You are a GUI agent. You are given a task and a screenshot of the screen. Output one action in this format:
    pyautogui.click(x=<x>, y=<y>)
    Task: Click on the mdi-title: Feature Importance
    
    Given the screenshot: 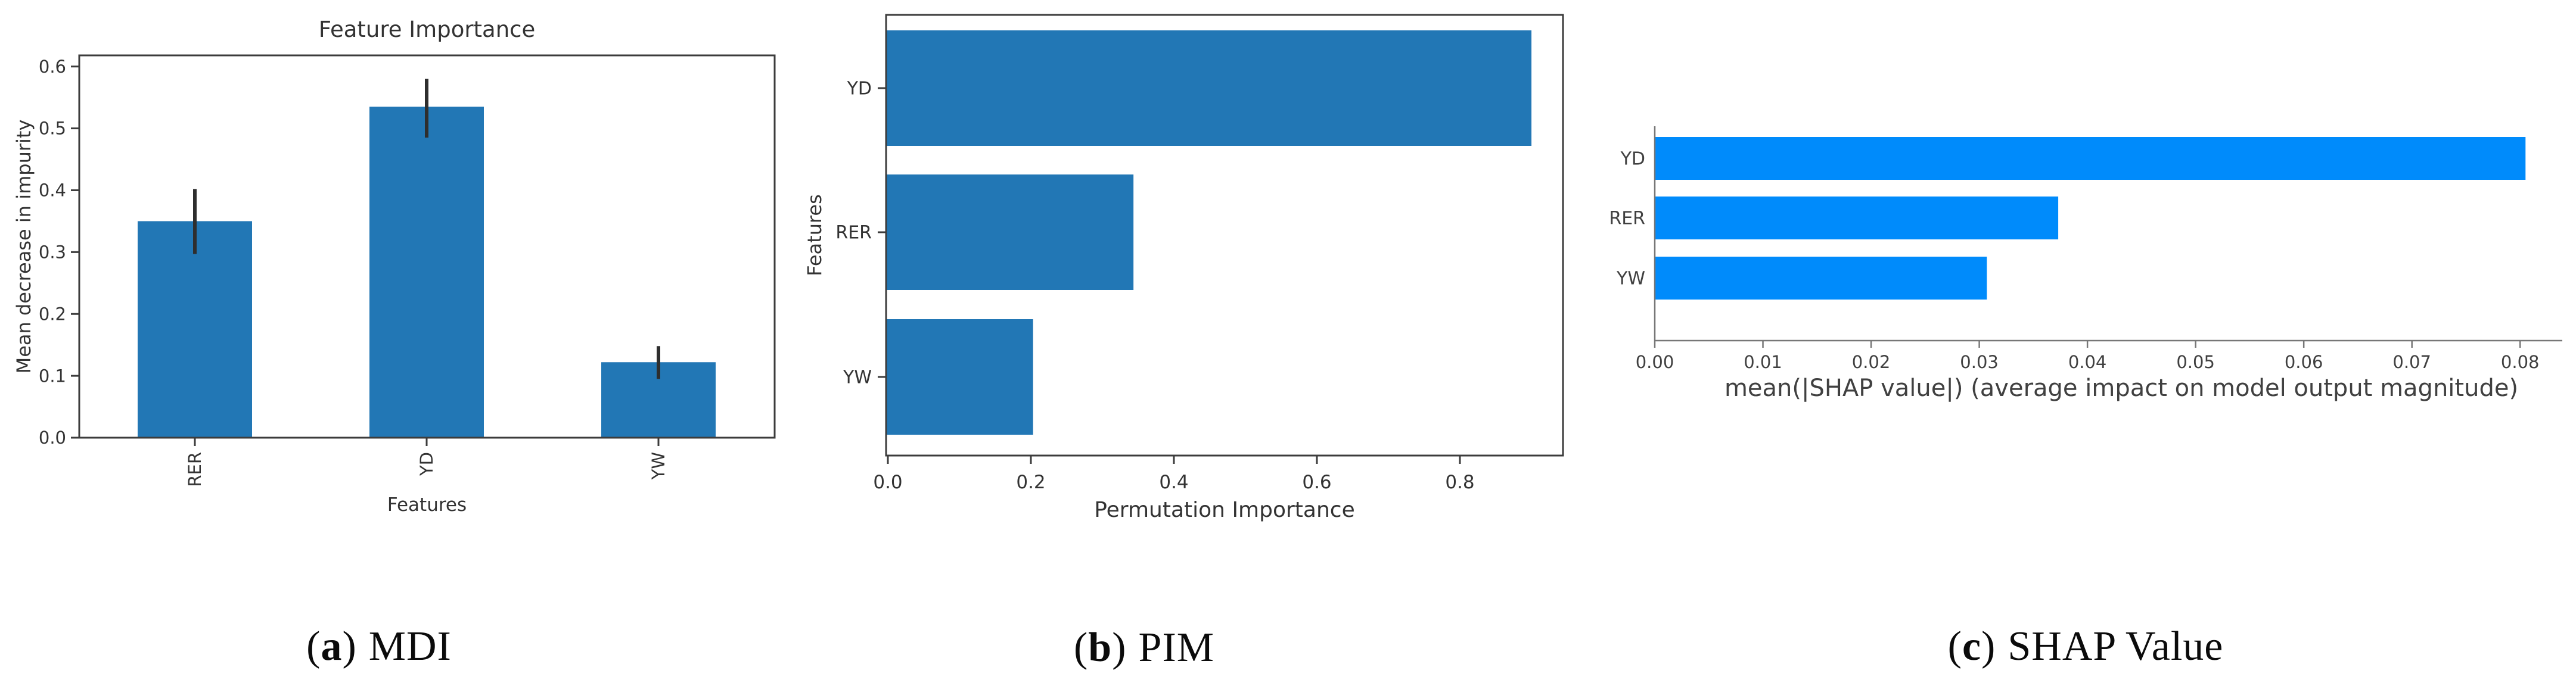 What is the action you would take?
    pyautogui.click(x=427, y=30)
    